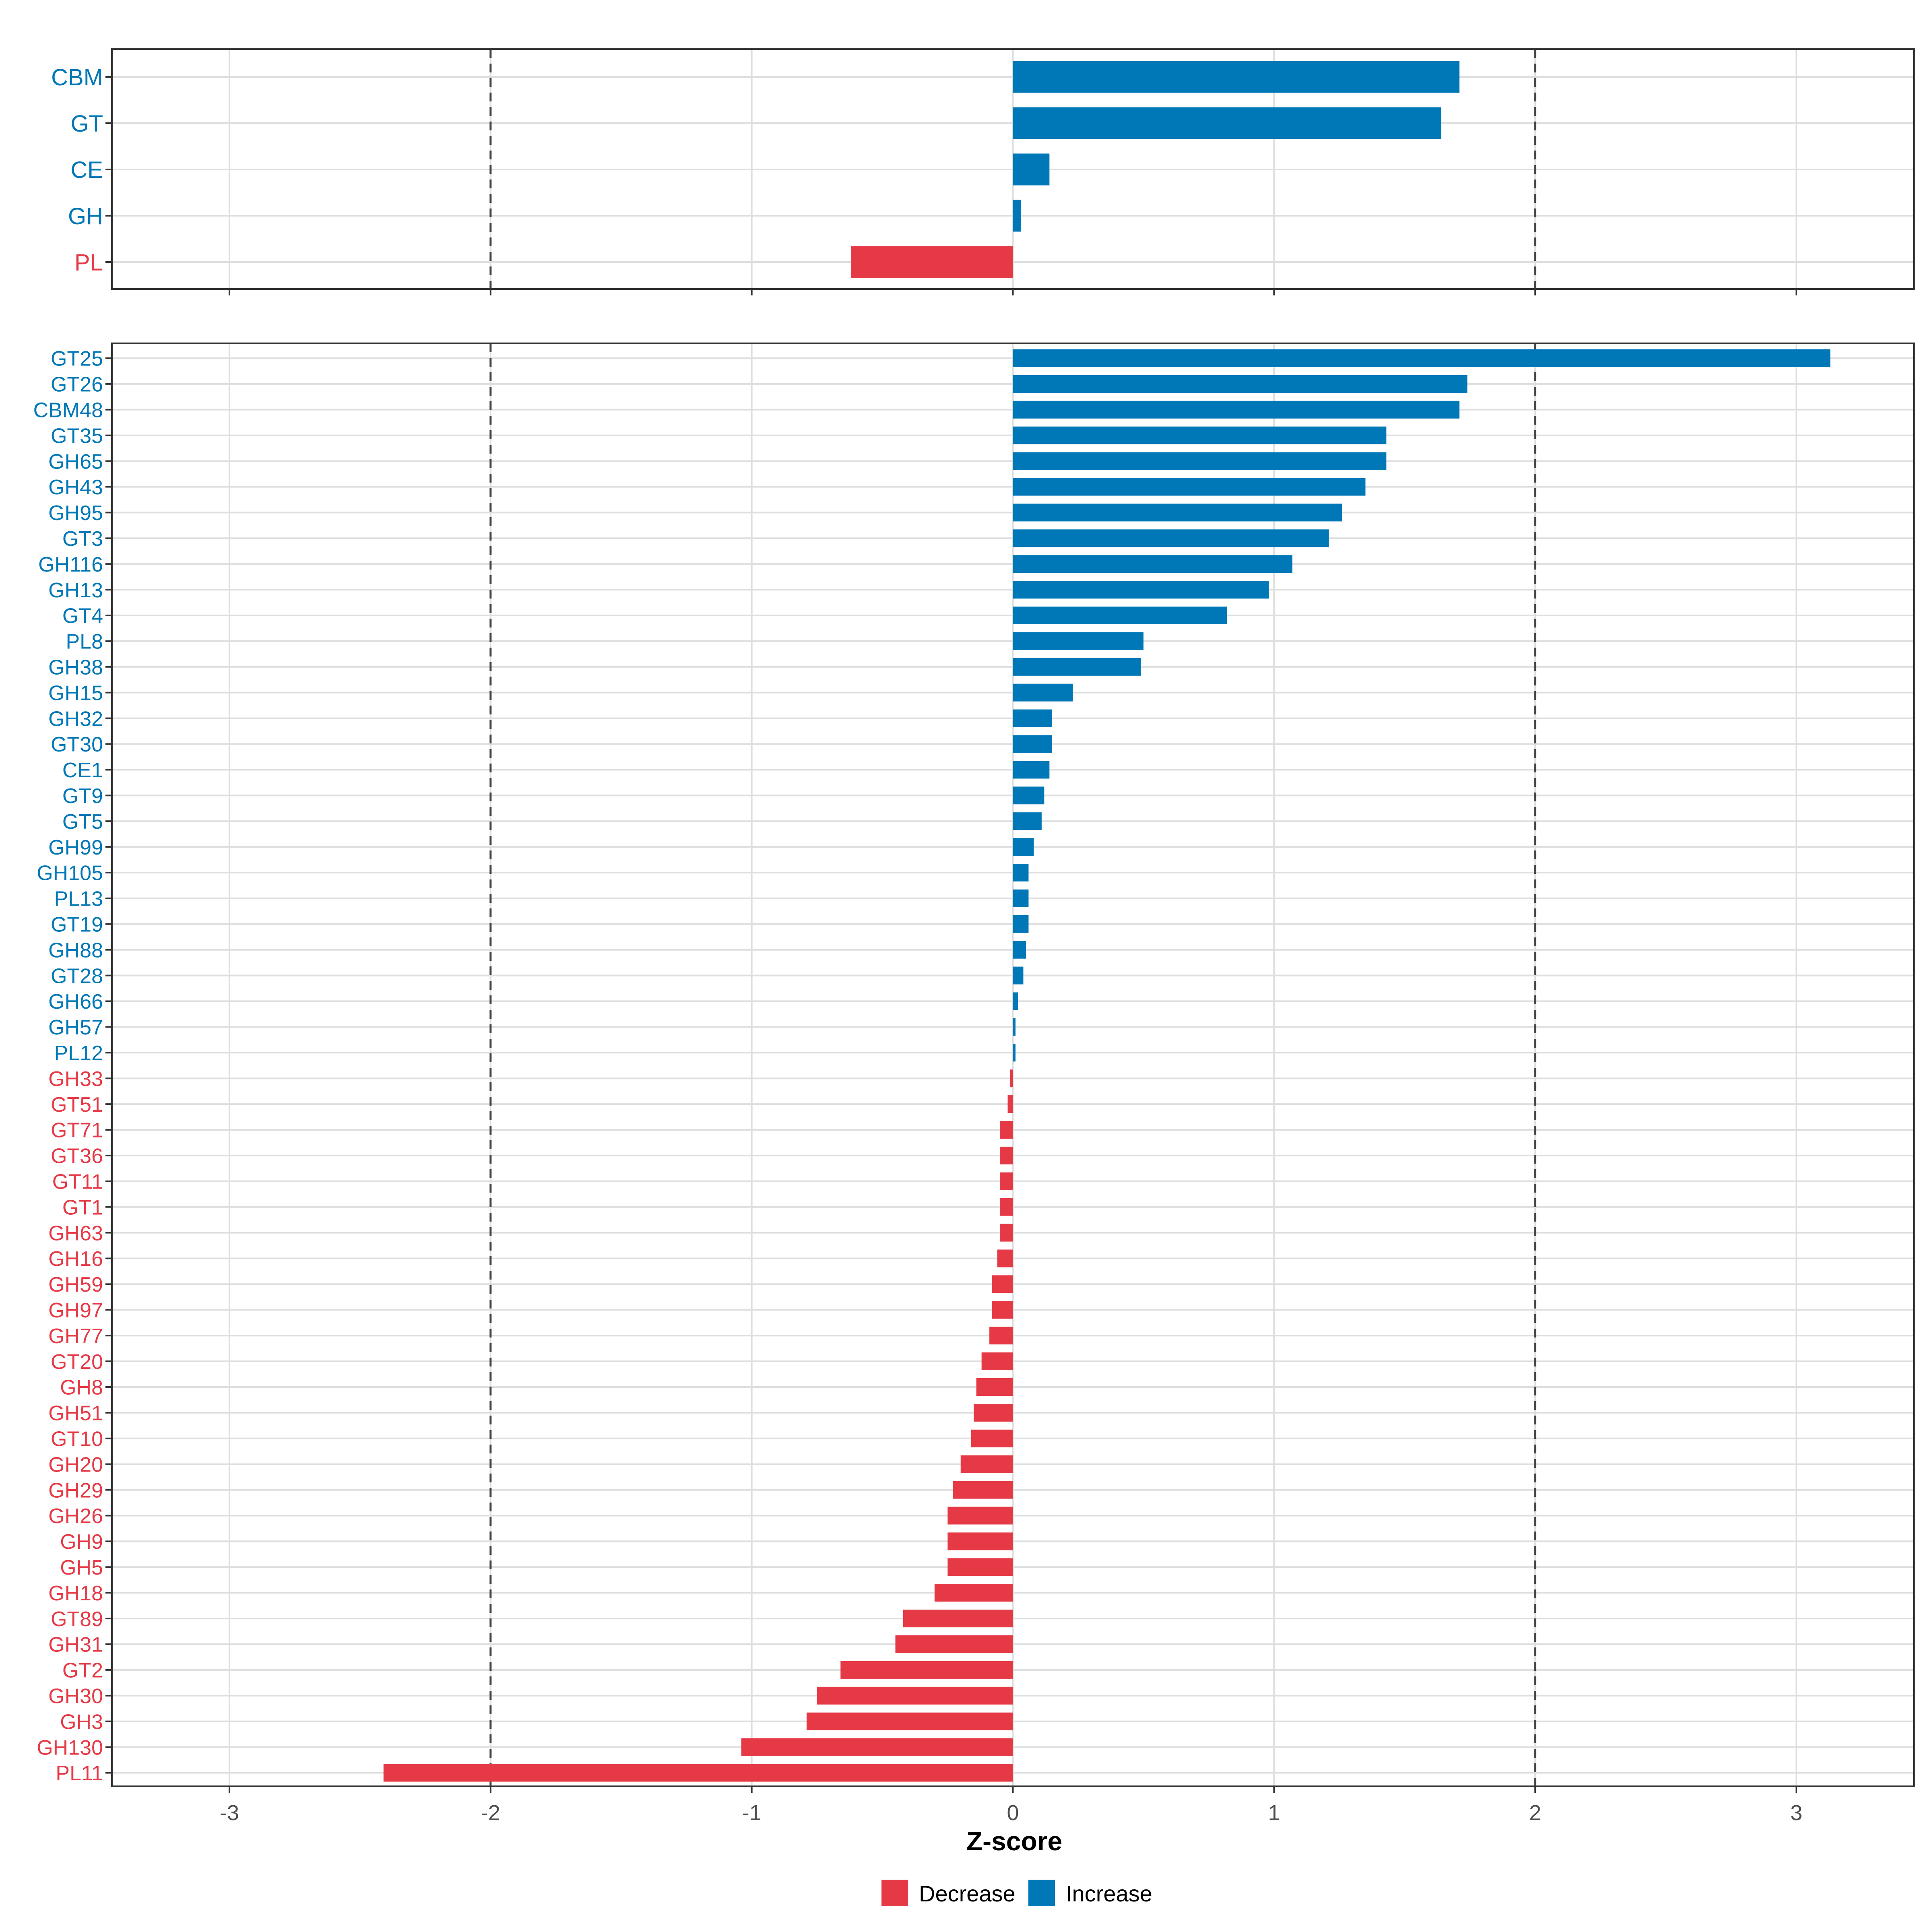  I want to click on category-label-gh33: GH33, so click(75, 1079).